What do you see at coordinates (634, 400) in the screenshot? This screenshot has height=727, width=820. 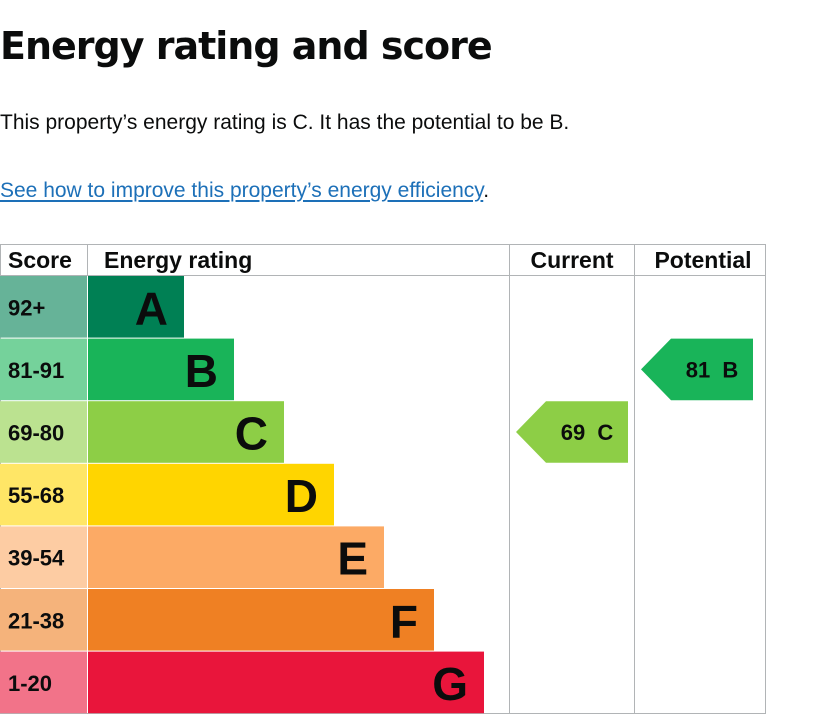 I see `rating-indicators: 69 C 81 B` at bounding box center [634, 400].